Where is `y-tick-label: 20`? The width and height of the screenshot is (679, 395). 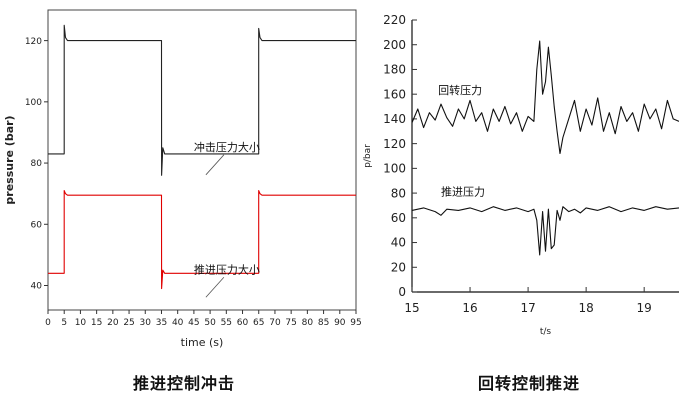 y-tick-label: 20 is located at coordinates (398, 267).